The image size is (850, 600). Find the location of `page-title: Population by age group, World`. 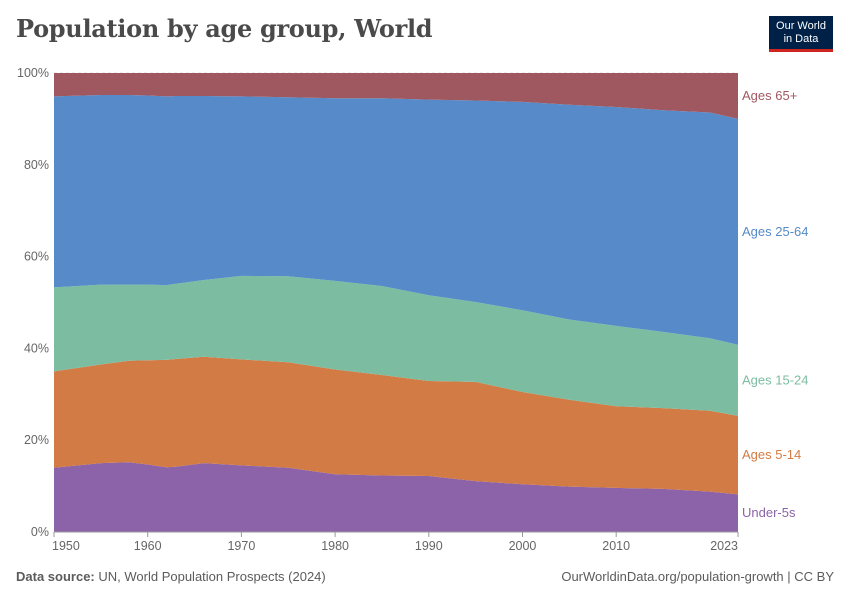

page-title: Population by age group, World is located at coordinates (224, 28).